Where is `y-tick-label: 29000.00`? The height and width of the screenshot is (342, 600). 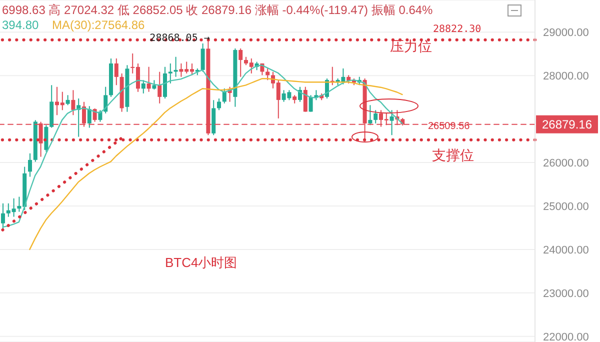
y-tick-label: 29000.00 is located at coordinates (566, 33).